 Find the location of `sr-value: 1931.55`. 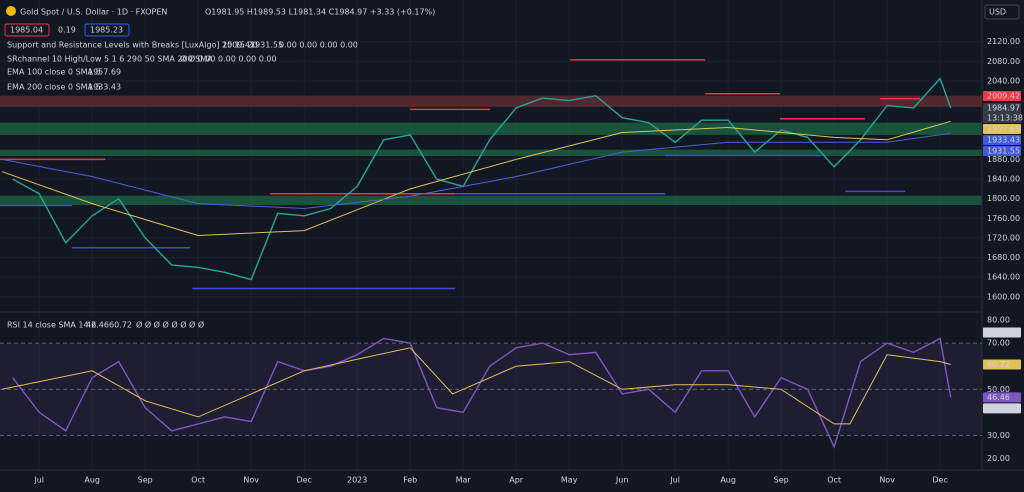

sr-value: 1931.55 is located at coordinates (266, 45).